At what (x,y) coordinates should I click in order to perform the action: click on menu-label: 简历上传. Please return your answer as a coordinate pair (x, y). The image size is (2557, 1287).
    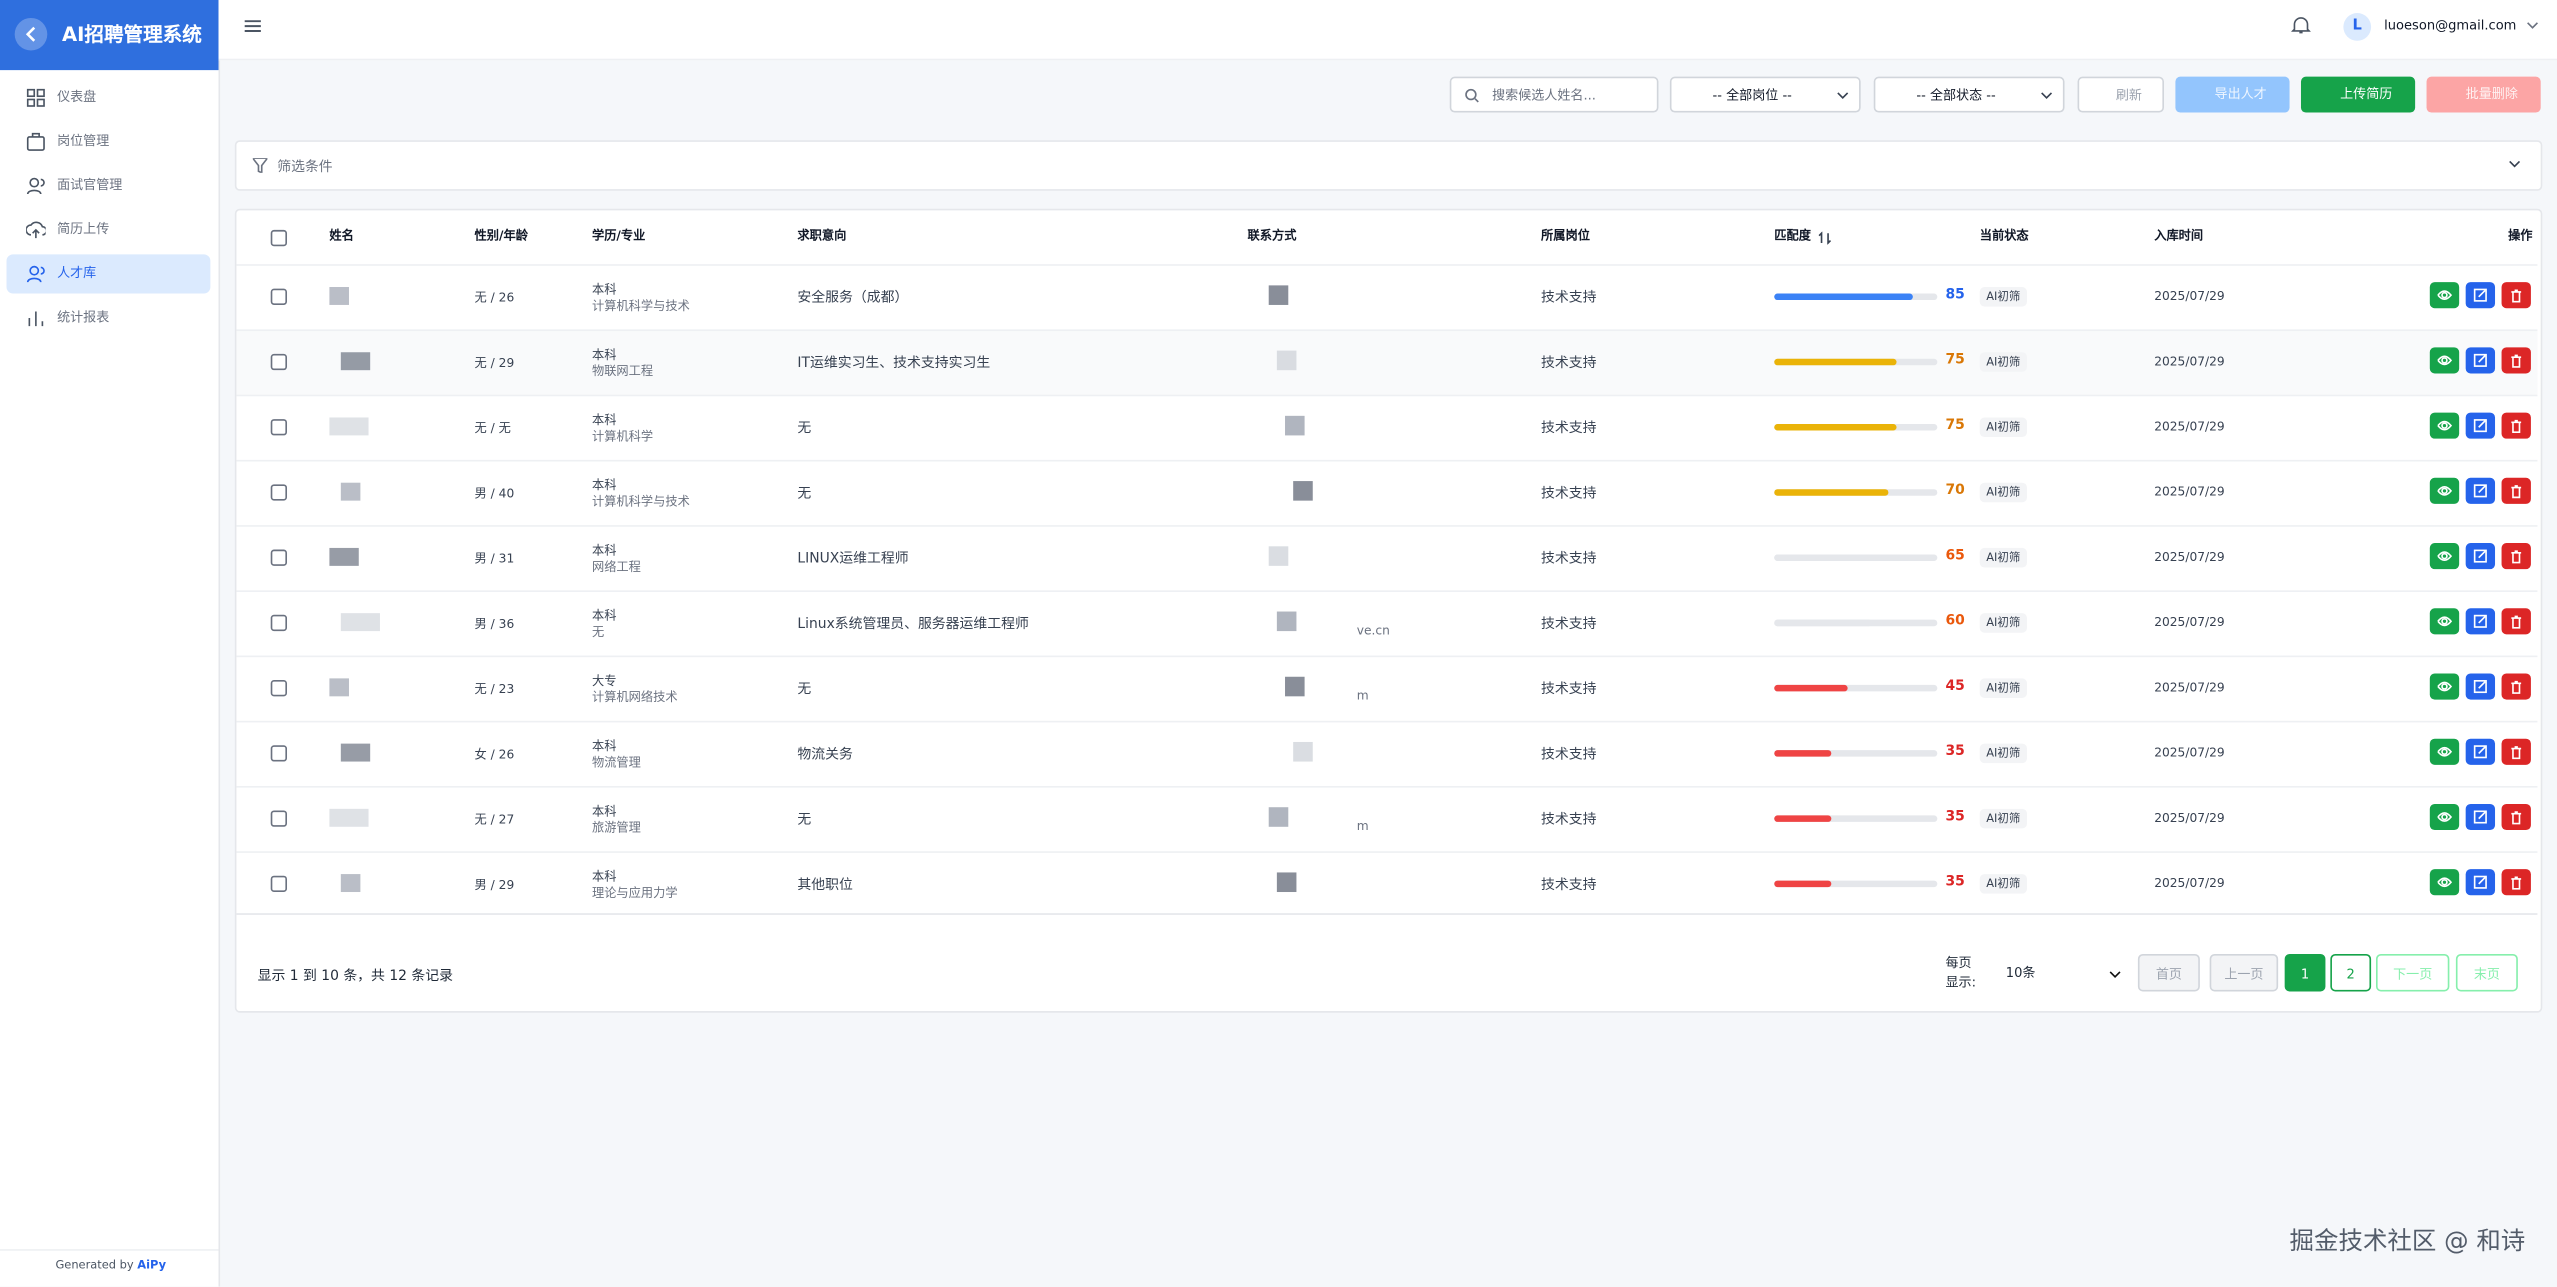
    Looking at the image, I should click on (83, 229).